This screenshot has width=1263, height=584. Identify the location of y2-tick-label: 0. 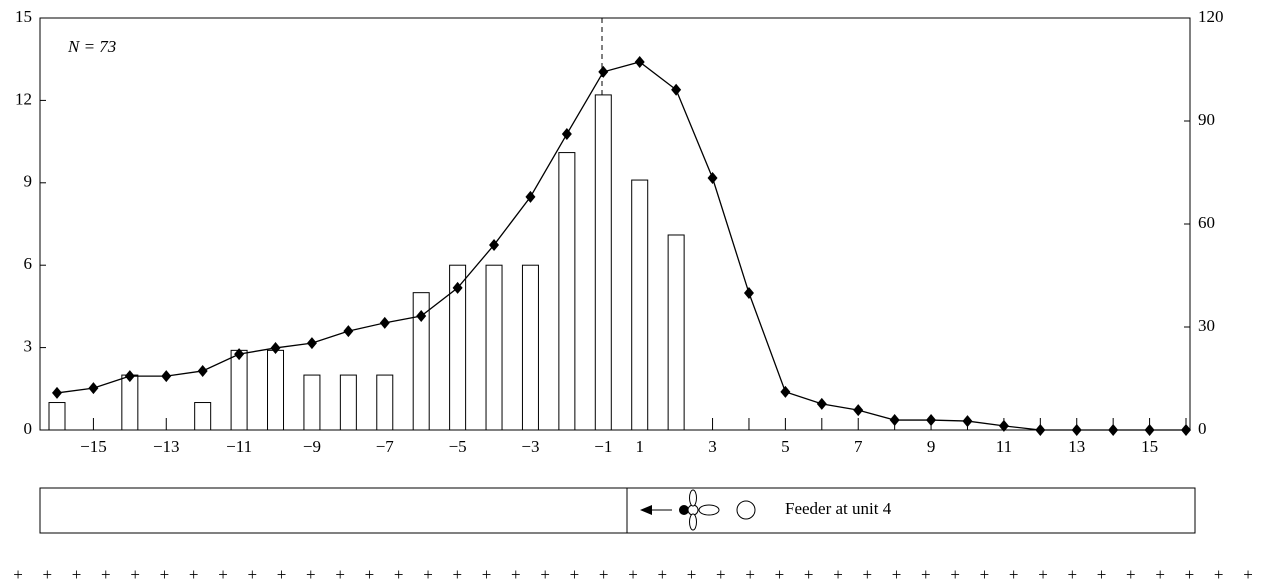
(1202, 428).